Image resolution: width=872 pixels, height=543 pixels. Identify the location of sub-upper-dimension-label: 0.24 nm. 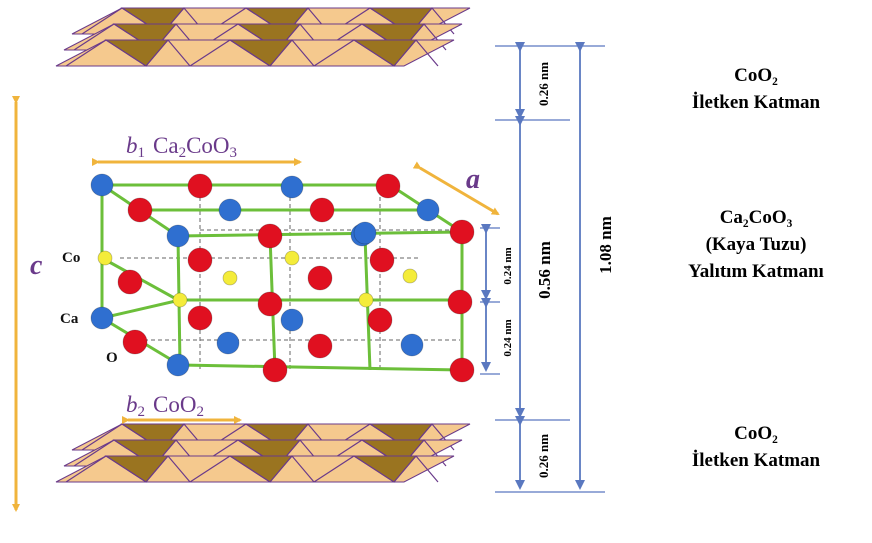
(508, 265).